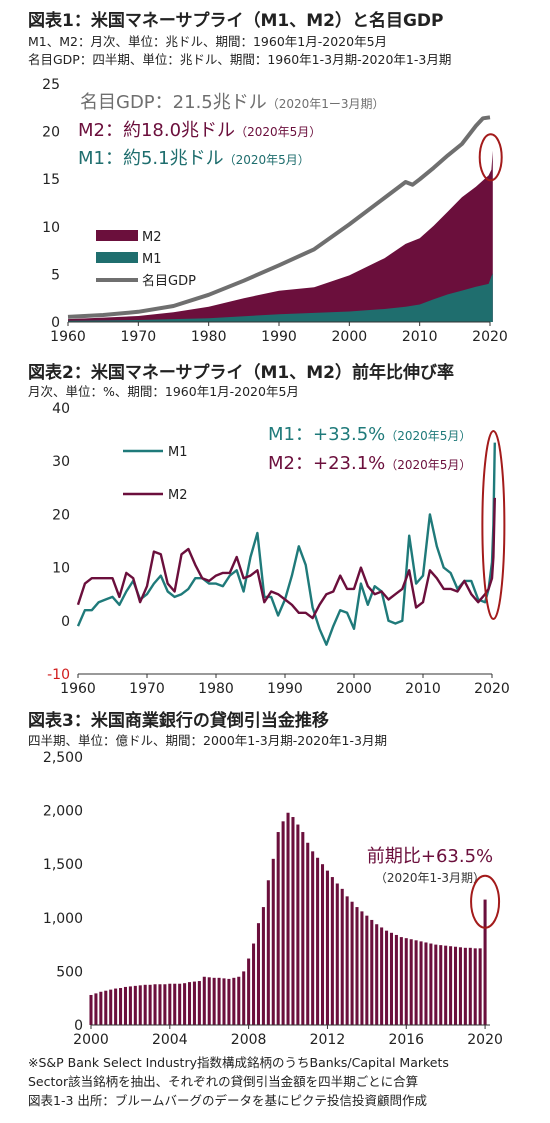 This screenshot has height=1123, width=550. What do you see at coordinates (223, 1081) in the screenshot?
I see `footnote-2: Sector該当銘柄を抽出、それぞれの貸倒引当金額を四半期ごとに合算` at bounding box center [223, 1081].